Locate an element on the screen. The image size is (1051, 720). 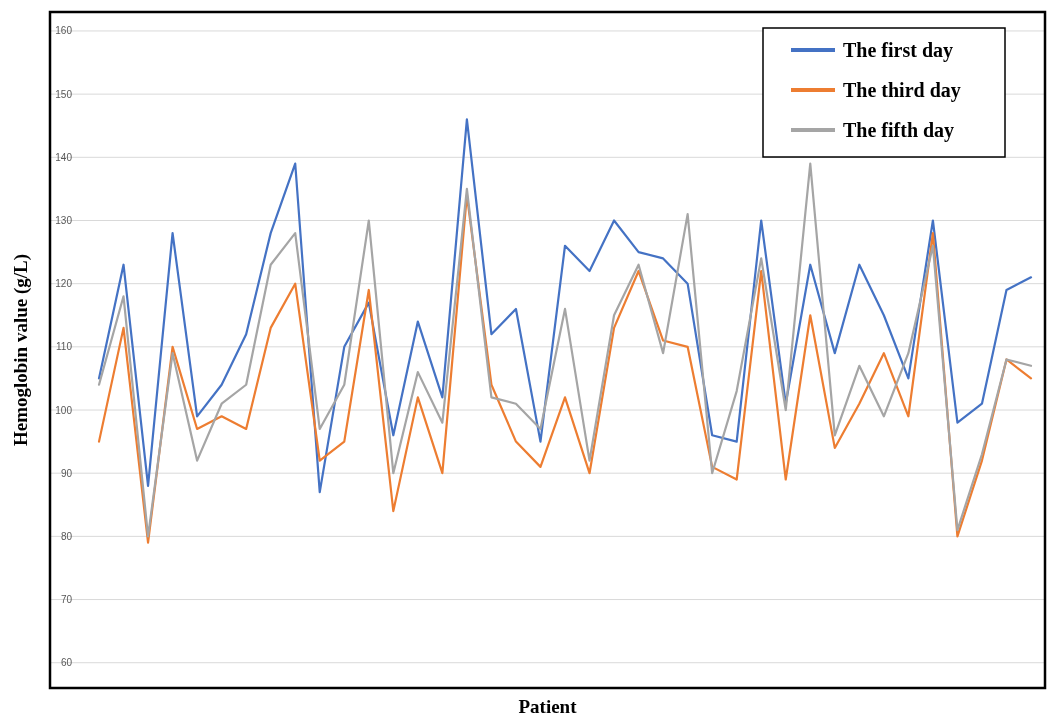
y-tick-label: 60 is located at coordinates (66, 663).